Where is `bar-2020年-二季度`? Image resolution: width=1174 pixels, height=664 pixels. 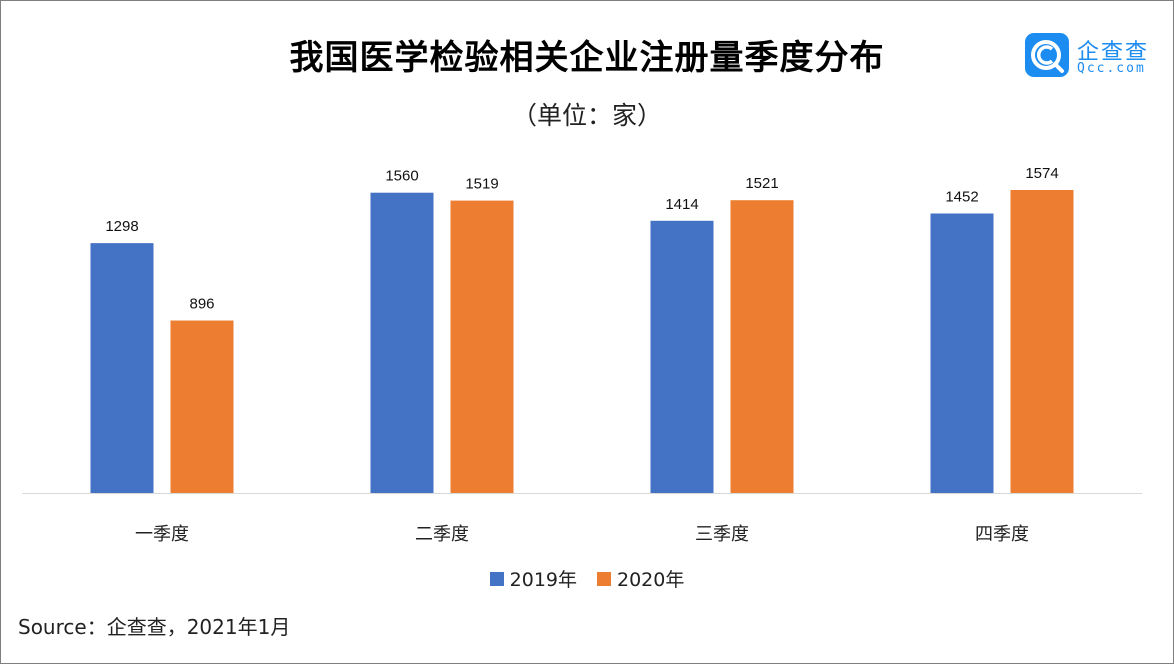 bar-2020年-二季度 is located at coordinates (482, 346).